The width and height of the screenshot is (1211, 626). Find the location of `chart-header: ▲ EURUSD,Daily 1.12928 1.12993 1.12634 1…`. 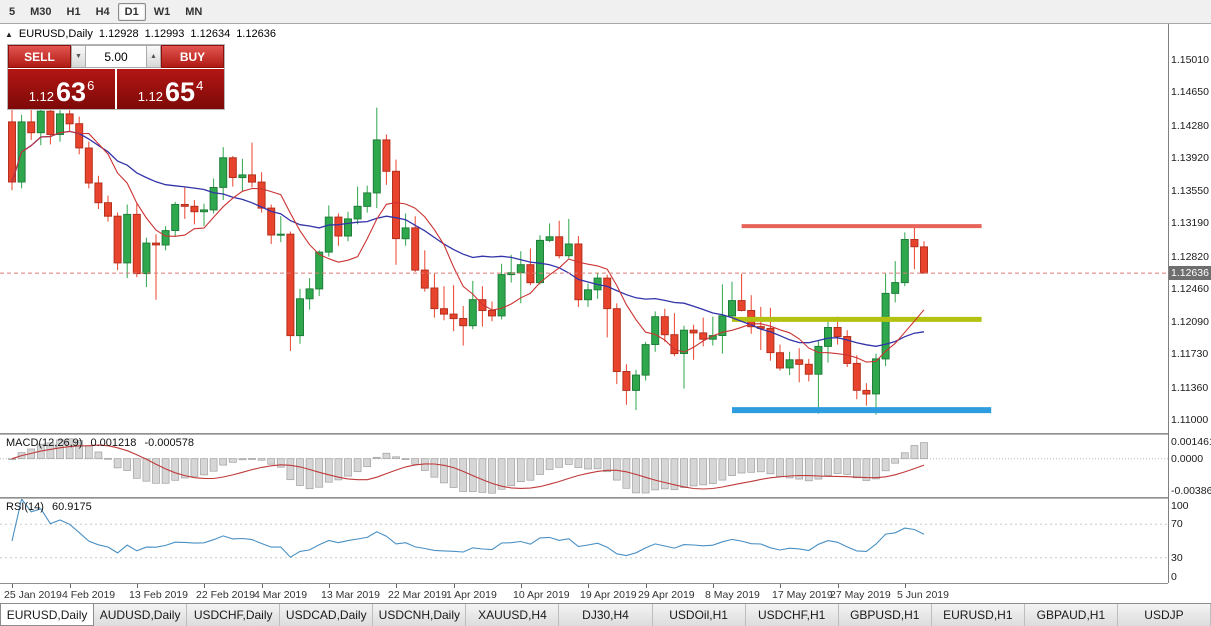

chart-header: ▲ EURUSD,Daily 1.12928 1.12993 1.12634 1… is located at coordinates (140, 34).